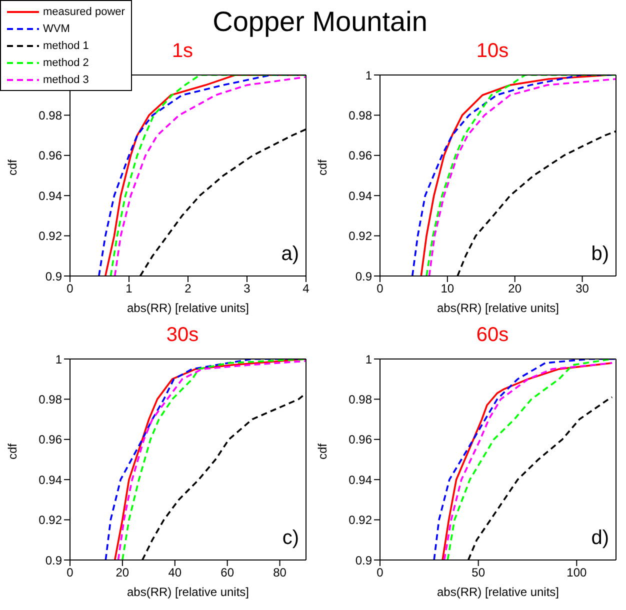 This screenshot has width=626, height=610. Describe the element at coordinates (129, 289) in the screenshot. I see `x-tick-label: 1` at that location.